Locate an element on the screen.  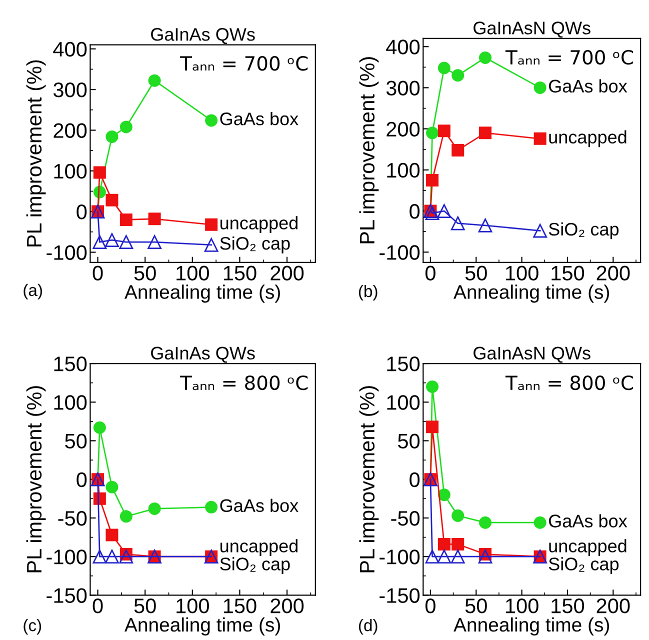
chart-title: GaInAsN QWs is located at coordinates (532, 30).